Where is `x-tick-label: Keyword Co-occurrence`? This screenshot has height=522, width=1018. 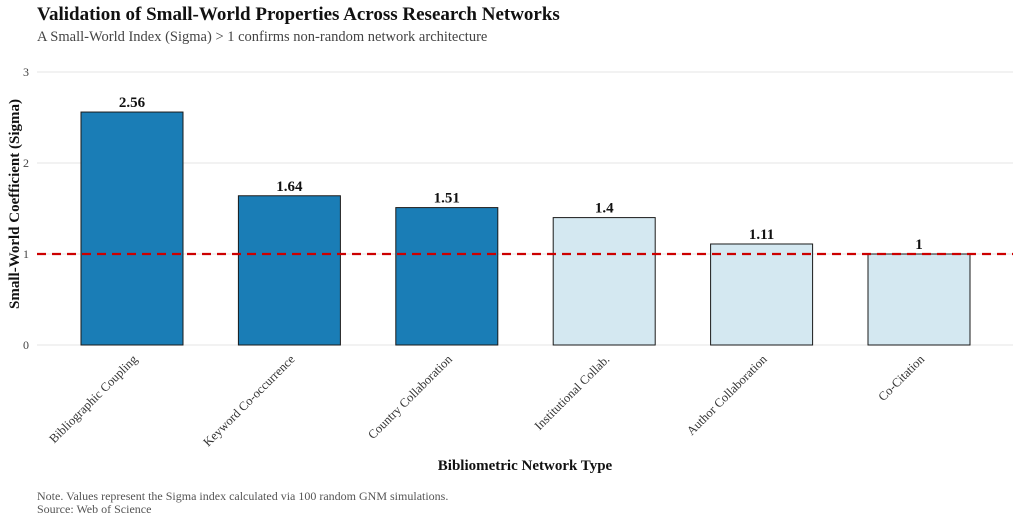 x-tick-label: Keyword Co-occurrence is located at coordinates (248, 400).